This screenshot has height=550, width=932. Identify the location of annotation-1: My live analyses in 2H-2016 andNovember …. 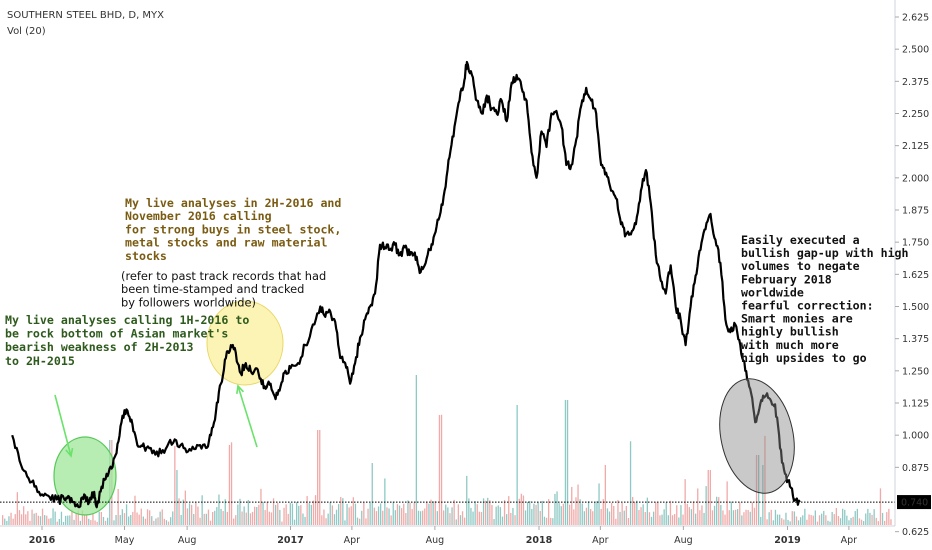
(233, 229).